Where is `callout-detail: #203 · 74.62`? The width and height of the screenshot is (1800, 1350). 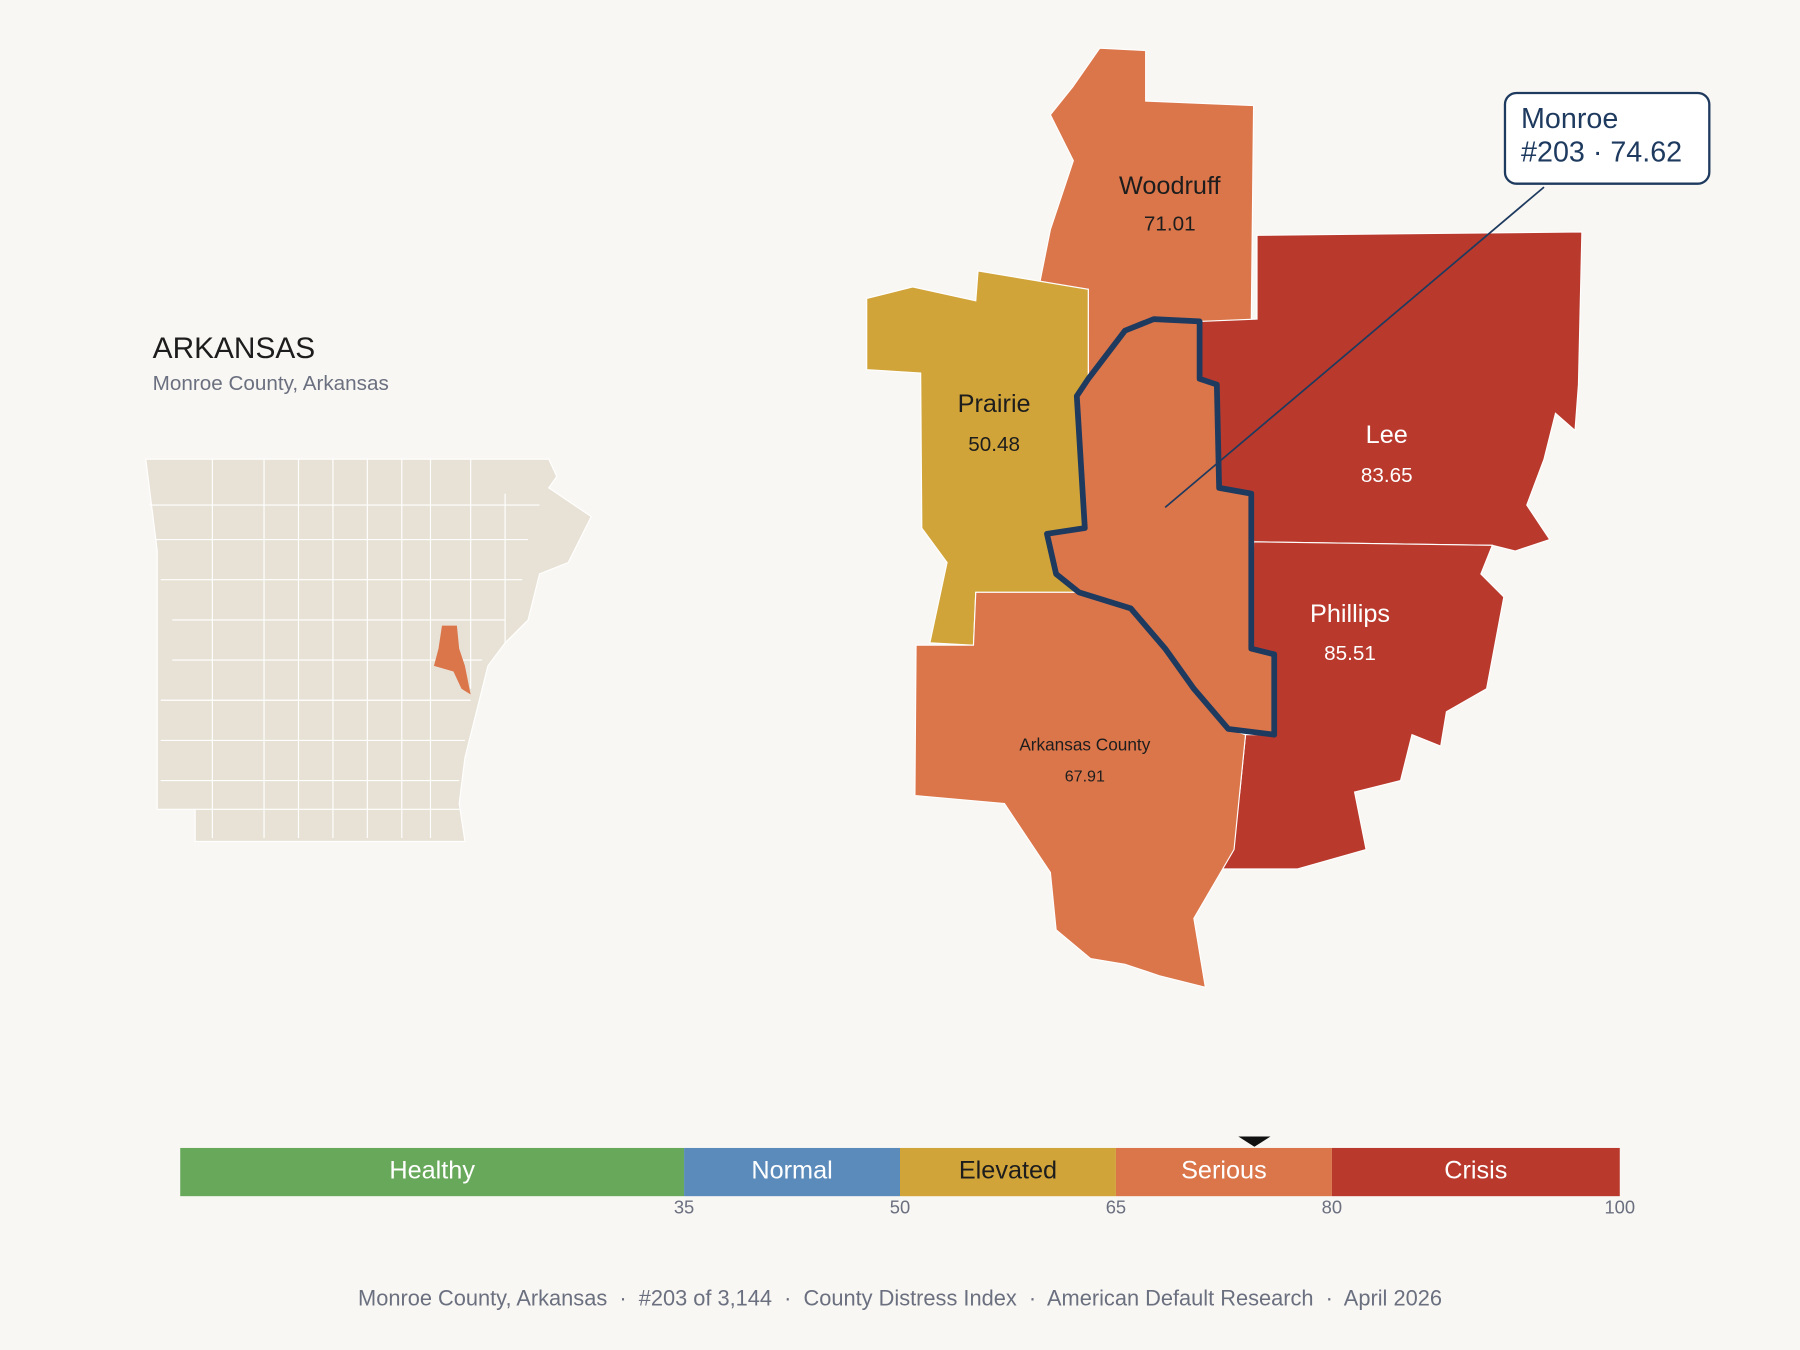 callout-detail: #203 · 74.62 is located at coordinates (1601, 152).